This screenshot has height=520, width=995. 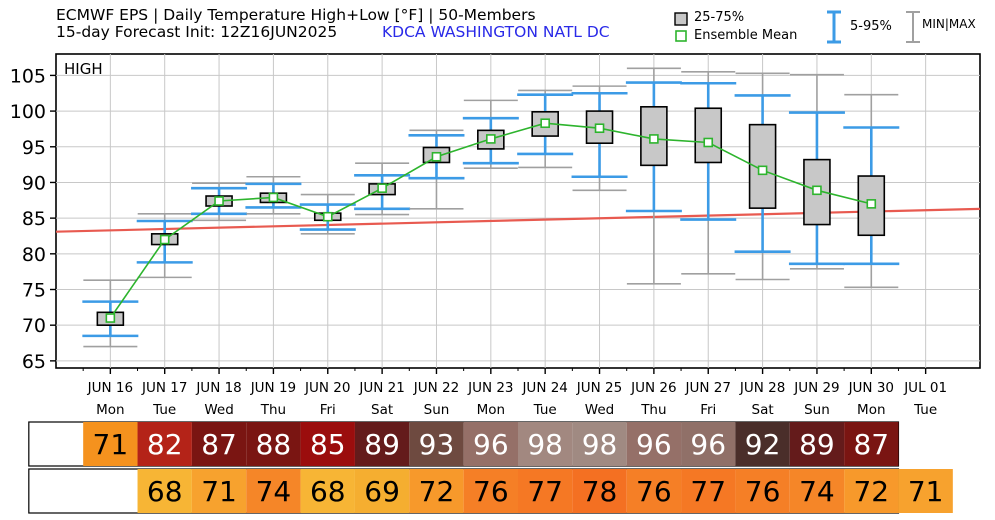 What do you see at coordinates (681, 36) in the screenshot?
I see `legend-mean-swatch-icon` at bounding box center [681, 36].